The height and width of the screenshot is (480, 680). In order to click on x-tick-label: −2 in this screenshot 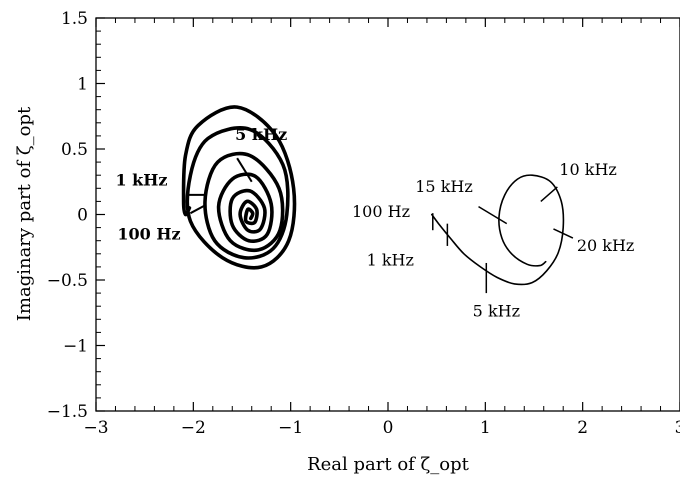, I will do `click(193, 428)`.